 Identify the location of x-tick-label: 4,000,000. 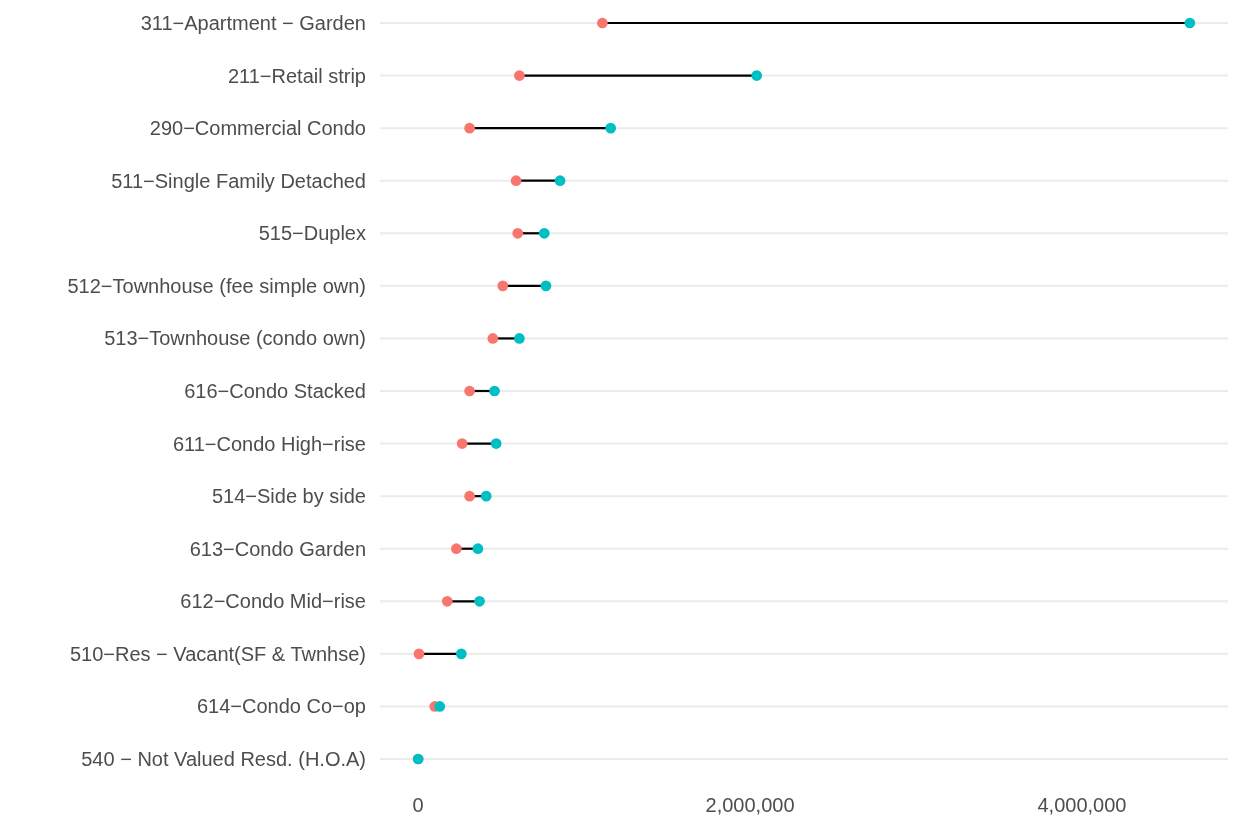
(1082, 805).